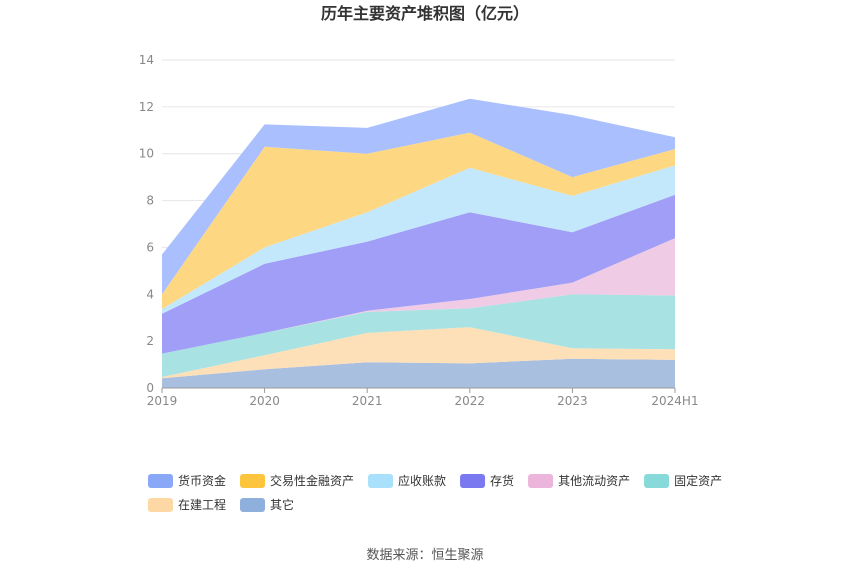  Describe the element at coordinates (487, 480) in the screenshot. I see `legend-item: 存货` at that location.